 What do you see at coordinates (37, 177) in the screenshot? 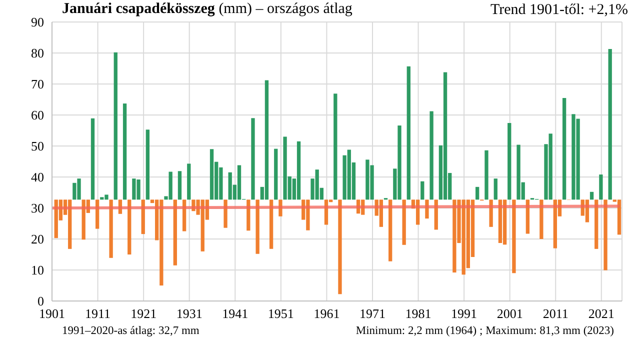
I see `y-tick-label: 40` at bounding box center [37, 177].